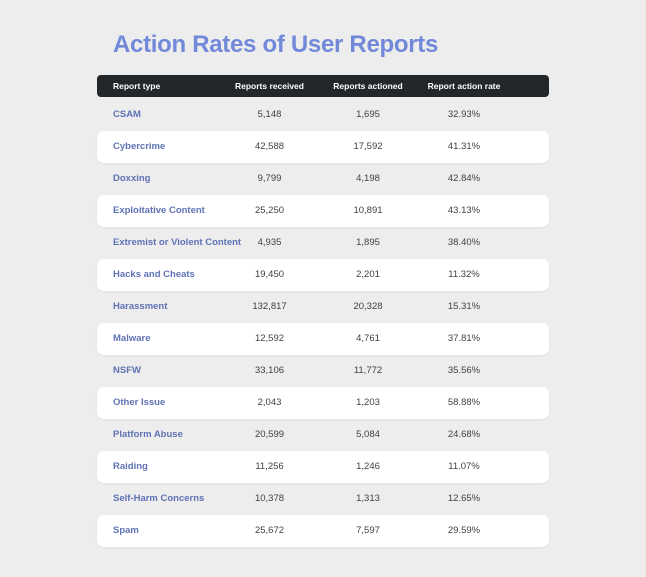 This screenshot has width=646, height=577. I want to click on report-action-rate-cell: 43.13%, so click(464, 210).